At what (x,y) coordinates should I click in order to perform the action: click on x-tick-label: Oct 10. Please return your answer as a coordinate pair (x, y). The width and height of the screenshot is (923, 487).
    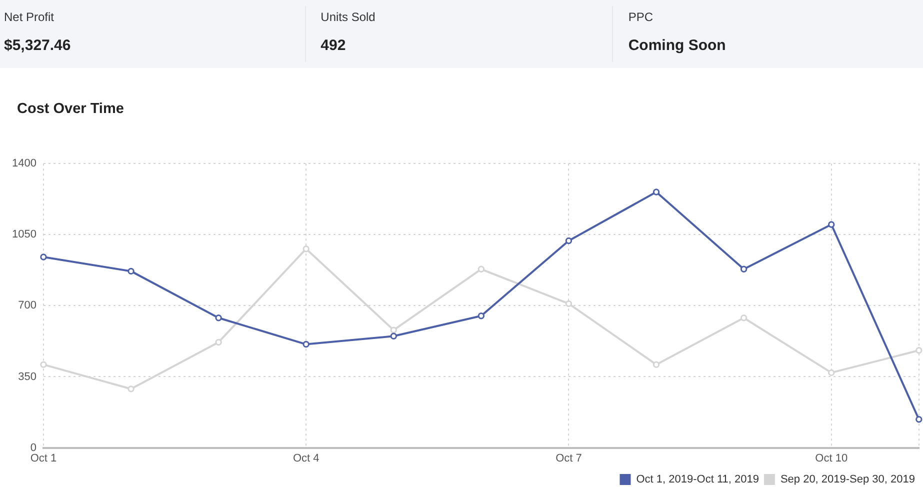
    Looking at the image, I should click on (831, 458).